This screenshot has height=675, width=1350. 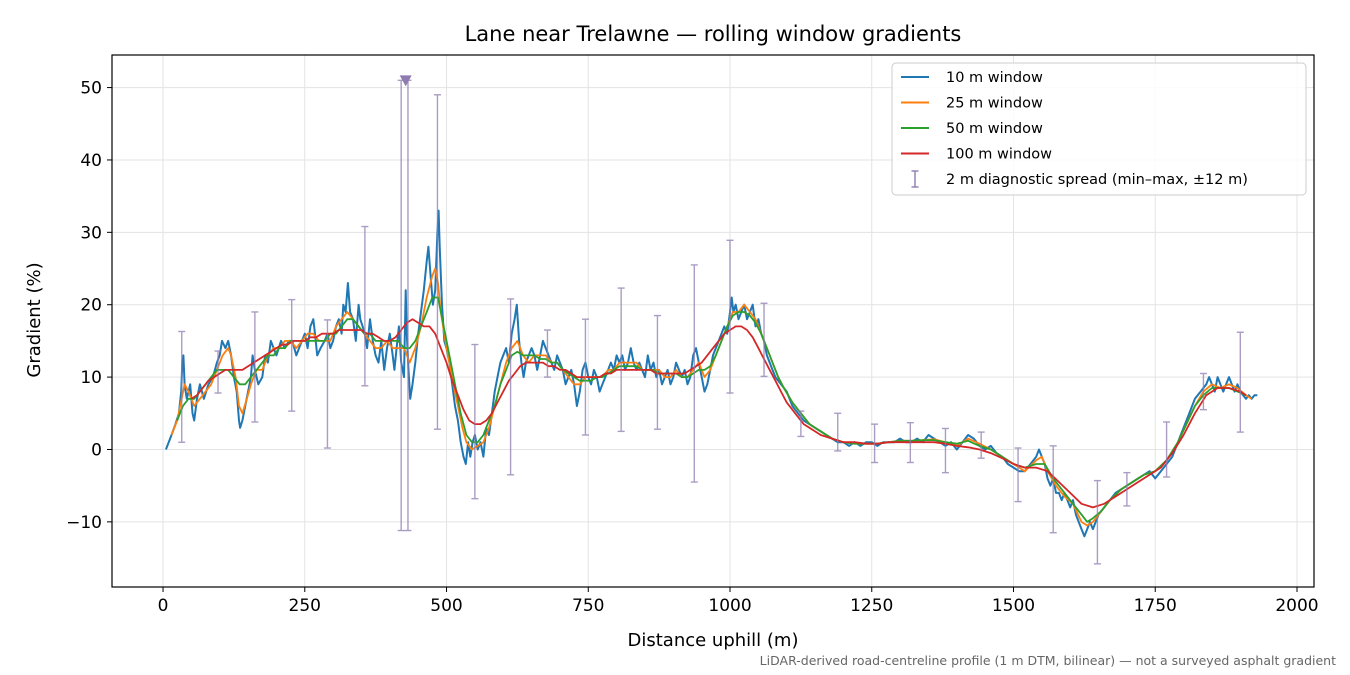 I want to click on legend-label: 25 m window, so click(x=994, y=104).